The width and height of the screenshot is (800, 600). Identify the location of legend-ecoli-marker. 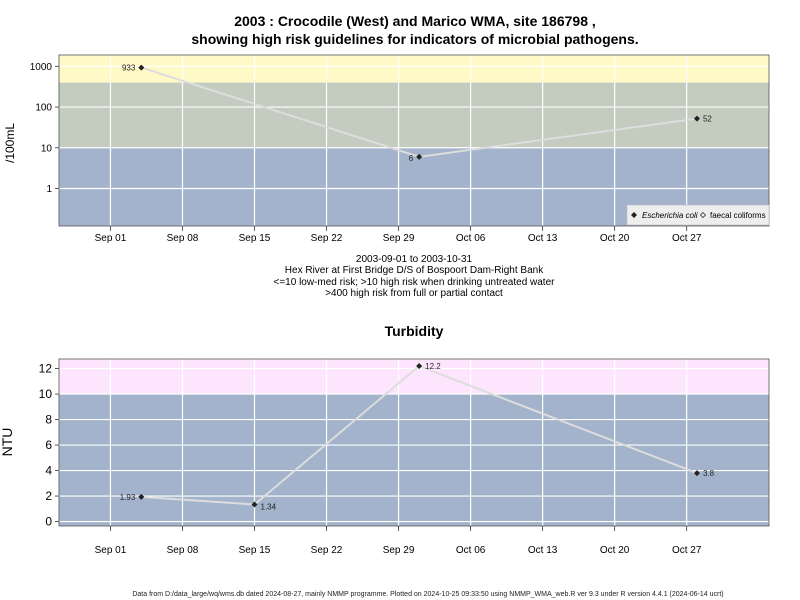
(634, 215).